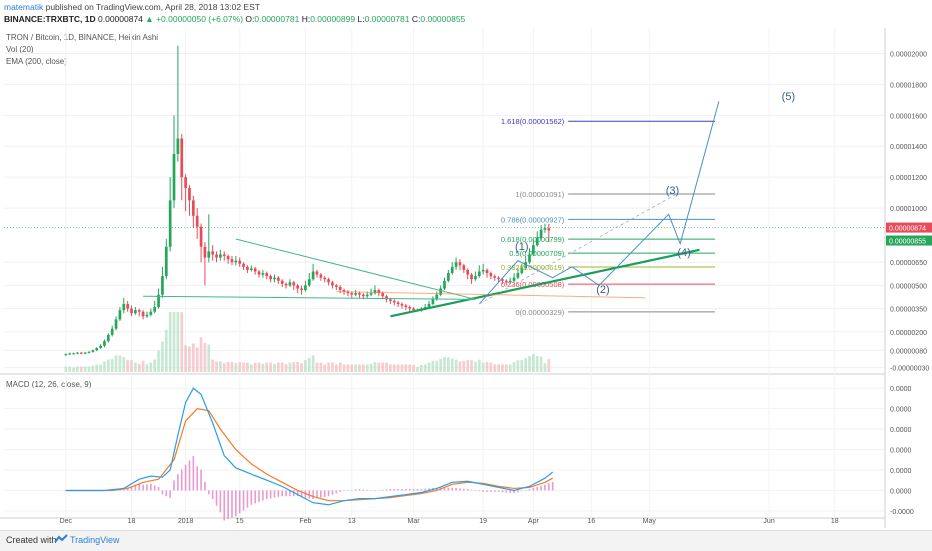  What do you see at coordinates (602, 290) in the screenshot?
I see `wave-label: (2)` at bounding box center [602, 290].